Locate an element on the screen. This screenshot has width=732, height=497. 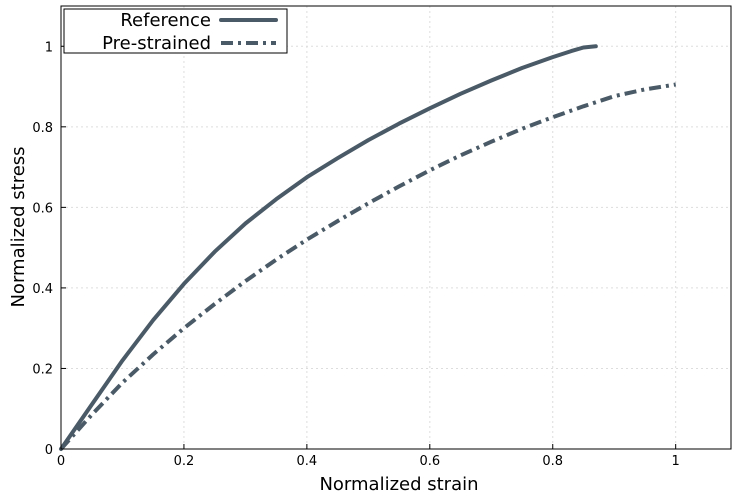
y-tick-label: 0.6 is located at coordinates (42, 208).